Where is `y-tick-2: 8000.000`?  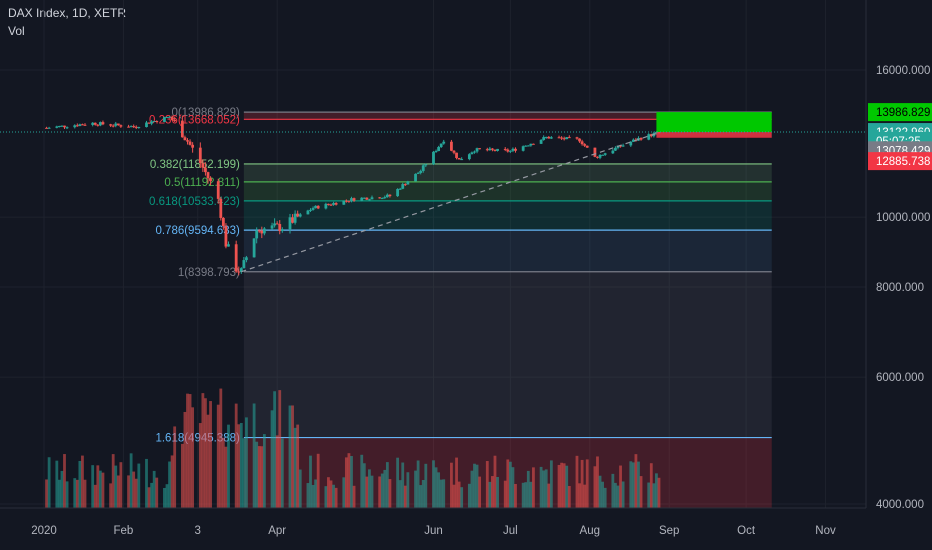 y-tick-2: 8000.000 is located at coordinates (900, 288).